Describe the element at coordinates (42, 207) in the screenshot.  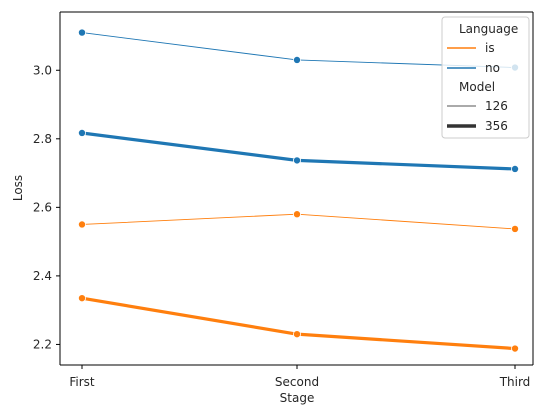
I see `y-tick-label: 2.6` at that location.